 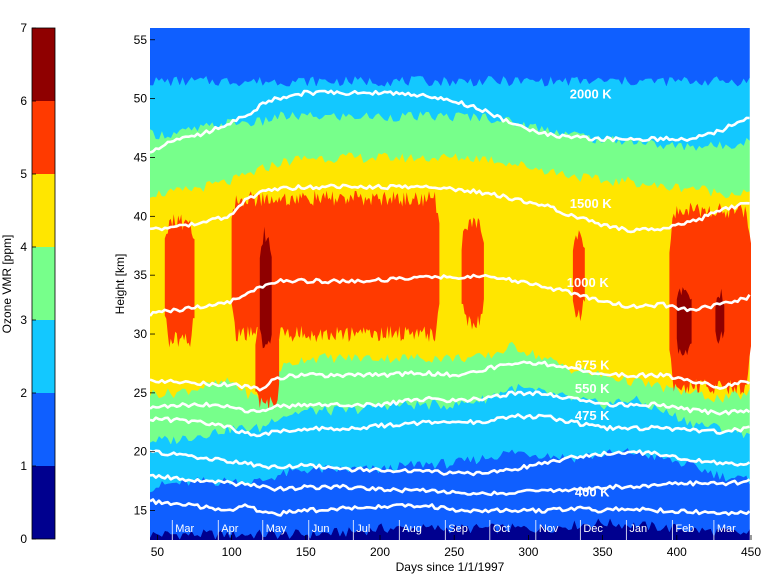 I want to click on colorbar-tick-label: 7, so click(x=23, y=28).